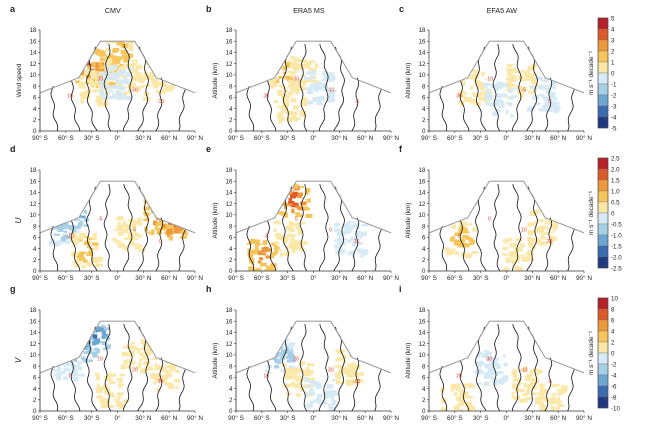 Image resolution: width=650 pixels, height=436 pixels. Describe the element at coordinates (455, 278) in the screenshot. I see `x-tick-label: 60° S` at that location.